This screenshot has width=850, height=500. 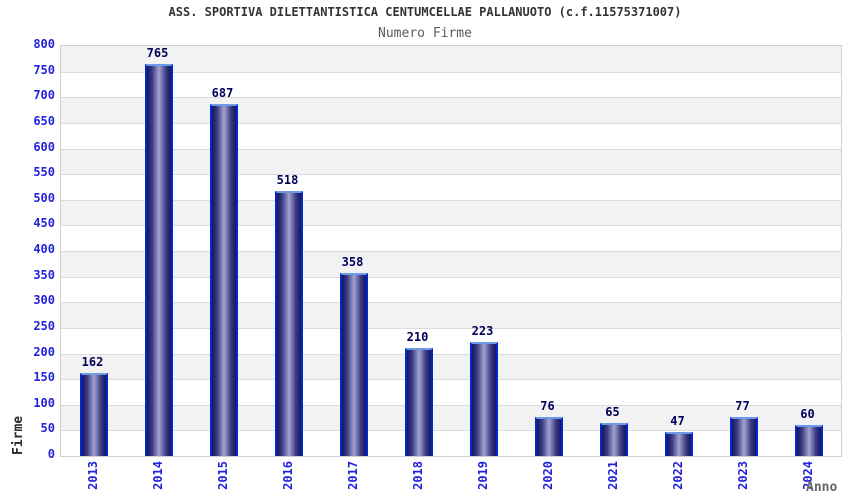 I want to click on bar-value-label: 65, so click(x=612, y=412).